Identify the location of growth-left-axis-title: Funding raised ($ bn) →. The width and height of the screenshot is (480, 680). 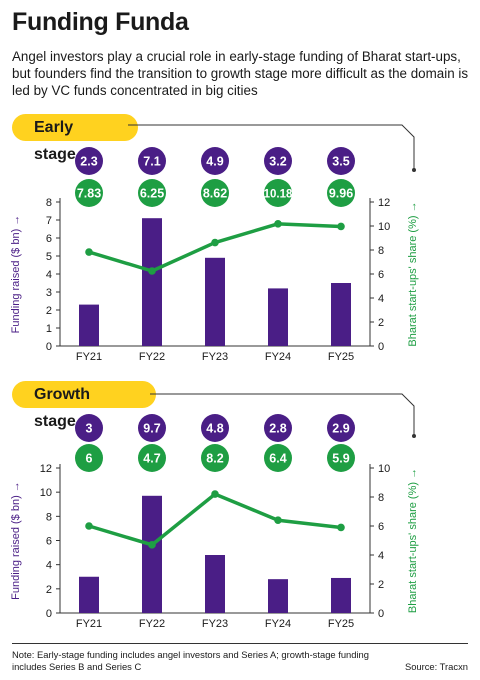
(16, 540).